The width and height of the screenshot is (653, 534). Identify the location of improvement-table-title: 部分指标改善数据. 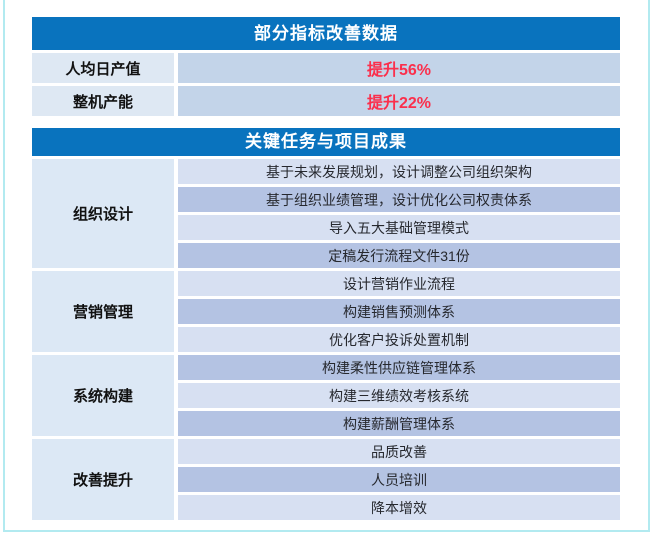
(326, 33).